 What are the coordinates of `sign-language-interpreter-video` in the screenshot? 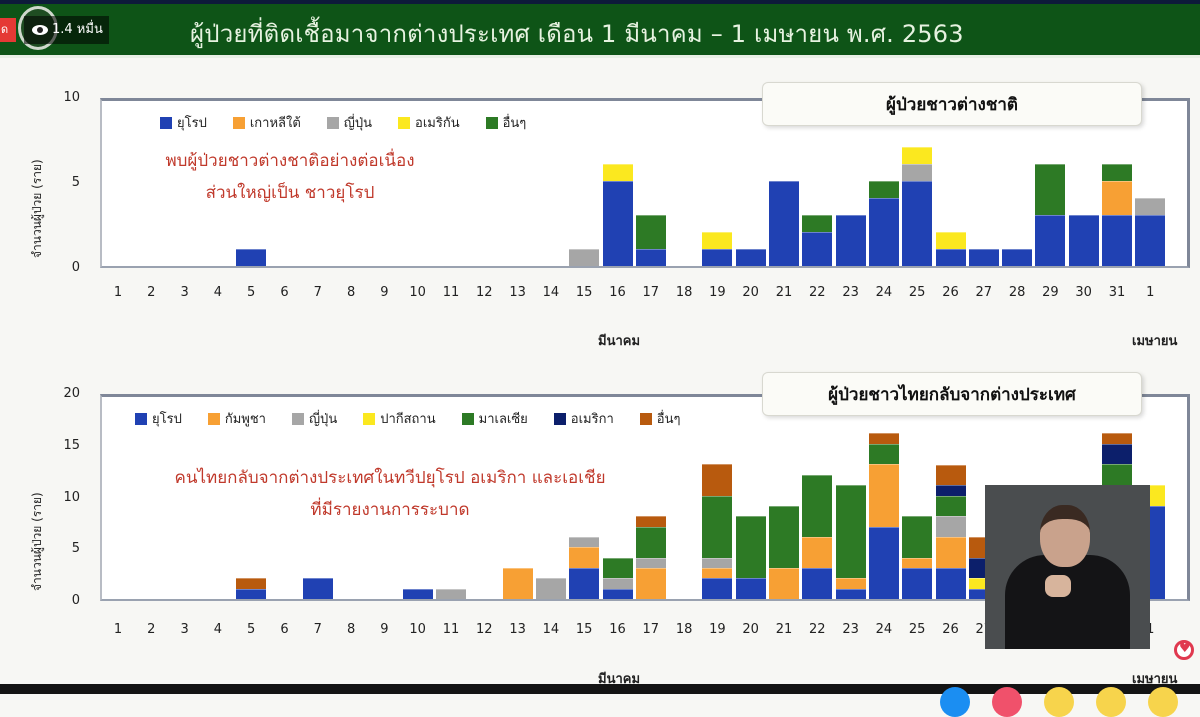 It's located at (1067, 567).